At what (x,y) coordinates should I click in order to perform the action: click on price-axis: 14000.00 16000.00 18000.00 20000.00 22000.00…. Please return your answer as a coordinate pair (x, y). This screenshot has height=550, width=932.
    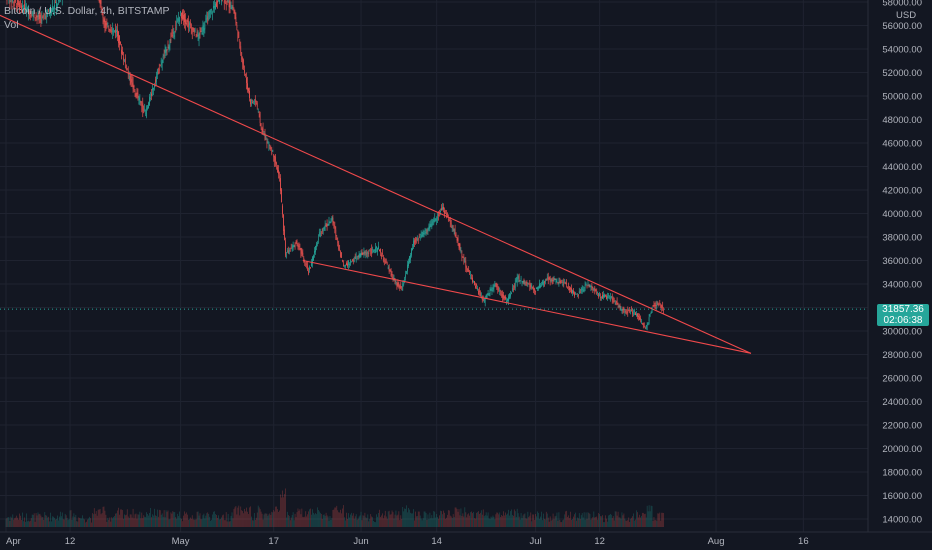
    Looking at the image, I should click on (894, 266).